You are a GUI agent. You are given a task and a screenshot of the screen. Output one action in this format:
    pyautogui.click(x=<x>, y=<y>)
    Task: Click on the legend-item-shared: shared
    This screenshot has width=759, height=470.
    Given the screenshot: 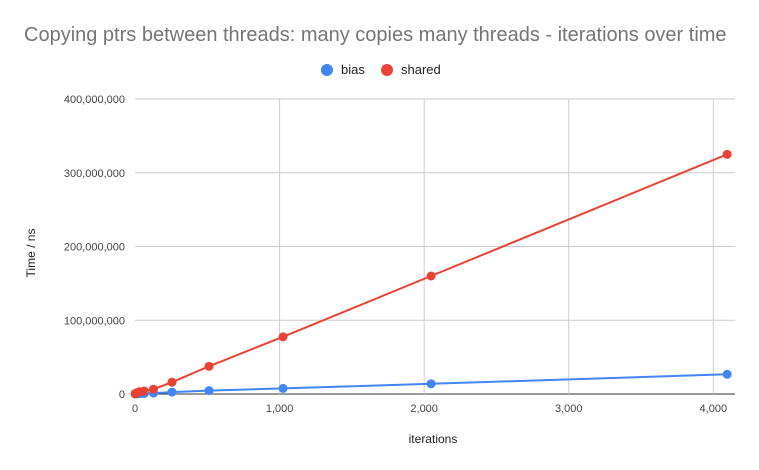 What is the action you would take?
    pyautogui.click(x=411, y=69)
    